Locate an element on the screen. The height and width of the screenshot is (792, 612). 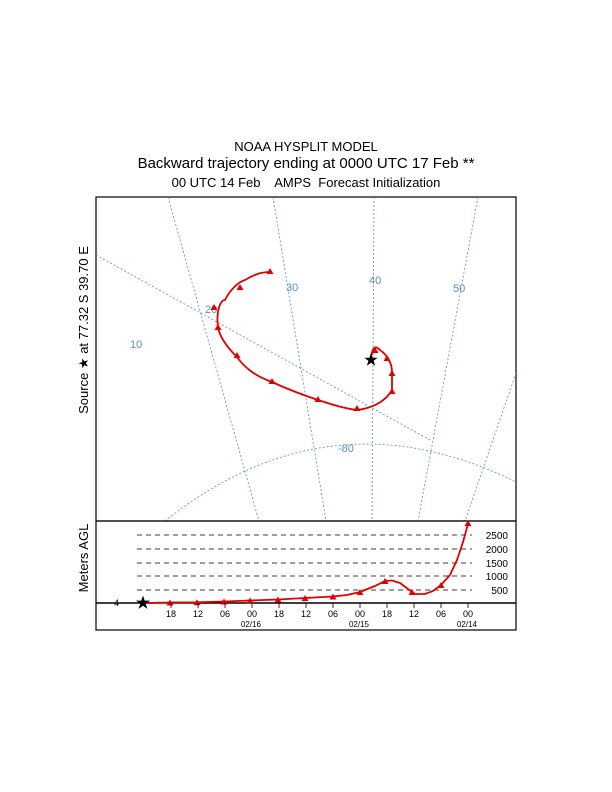
meridian-label: 50 is located at coordinates (459, 289).